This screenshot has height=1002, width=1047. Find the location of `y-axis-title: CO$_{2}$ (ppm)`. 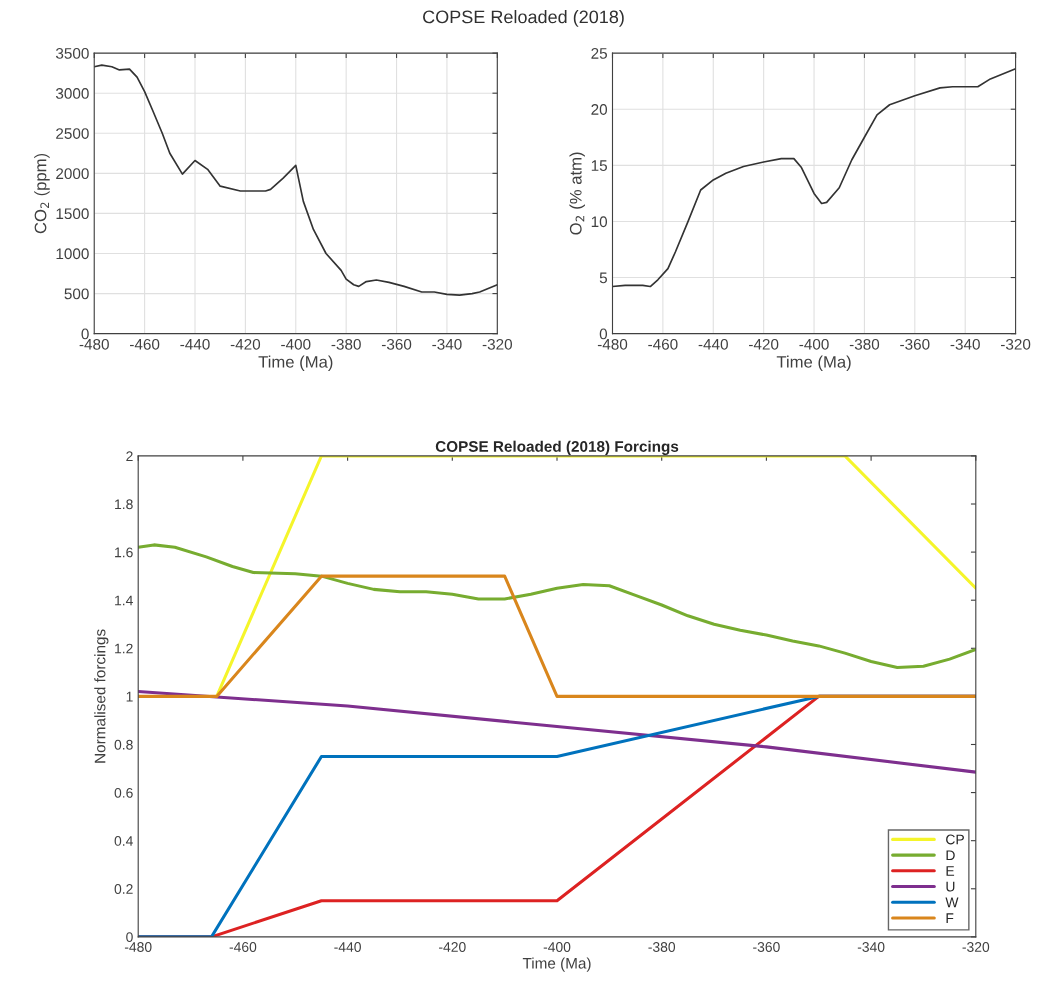

y-axis-title: CO$_{2}$ (ppm) is located at coordinates (42, 193).